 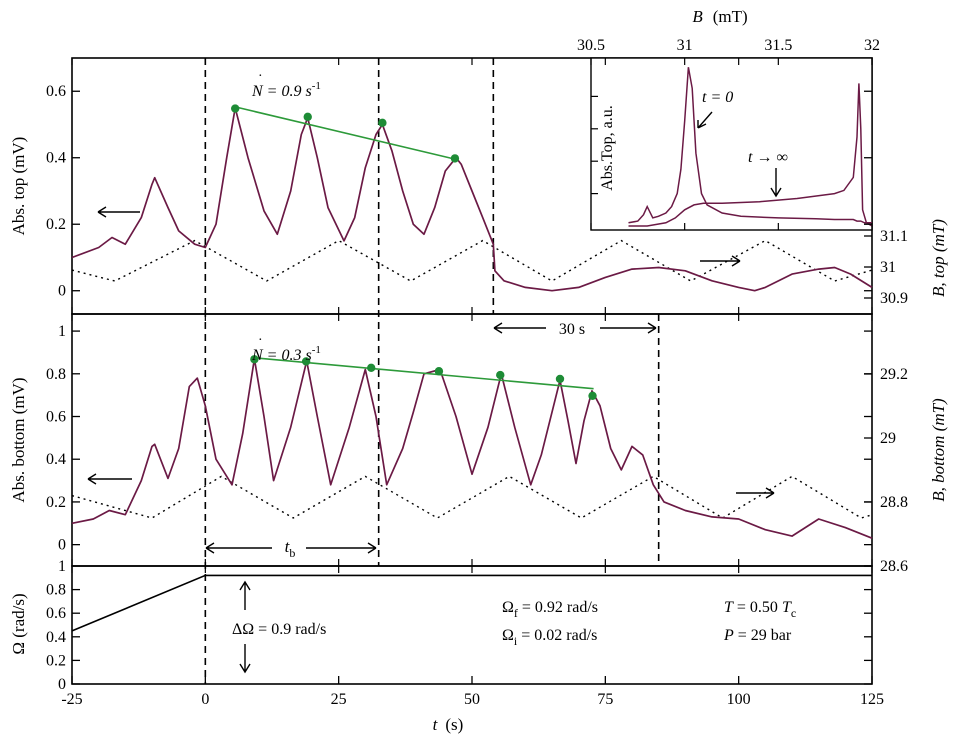 I want to click on pressure-label: P = 29 bar, so click(x=757, y=635).